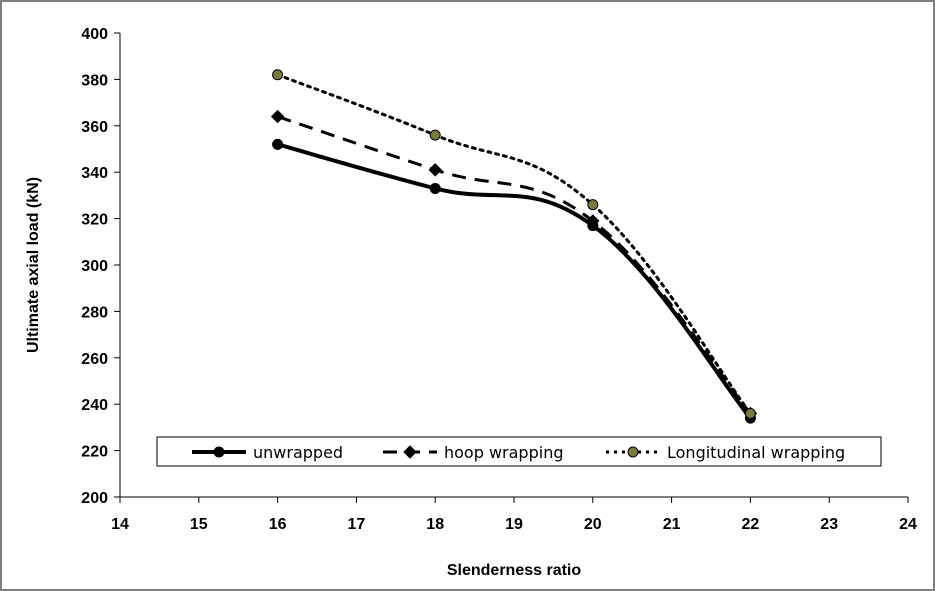 The height and width of the screenshot is (591, 935). What do you see at coordinates (94, 498) in the screenshot?
I see `y-tick-label: 200` at bounding box center [94, 498].